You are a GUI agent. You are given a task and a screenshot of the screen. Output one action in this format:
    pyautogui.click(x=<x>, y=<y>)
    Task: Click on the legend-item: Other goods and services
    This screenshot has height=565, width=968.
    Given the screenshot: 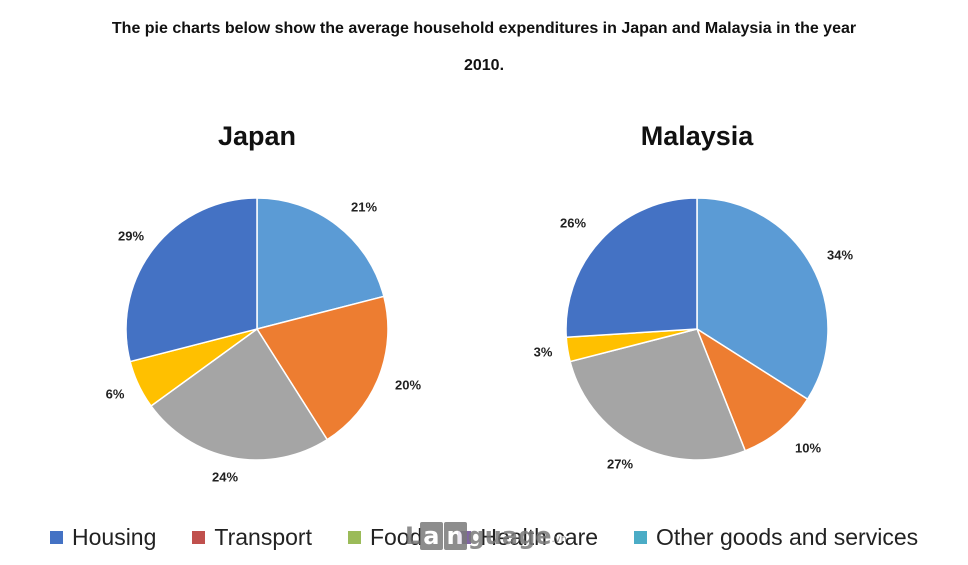 What is the action you would take?
    pyautogui.click(x=776, y=537)
    